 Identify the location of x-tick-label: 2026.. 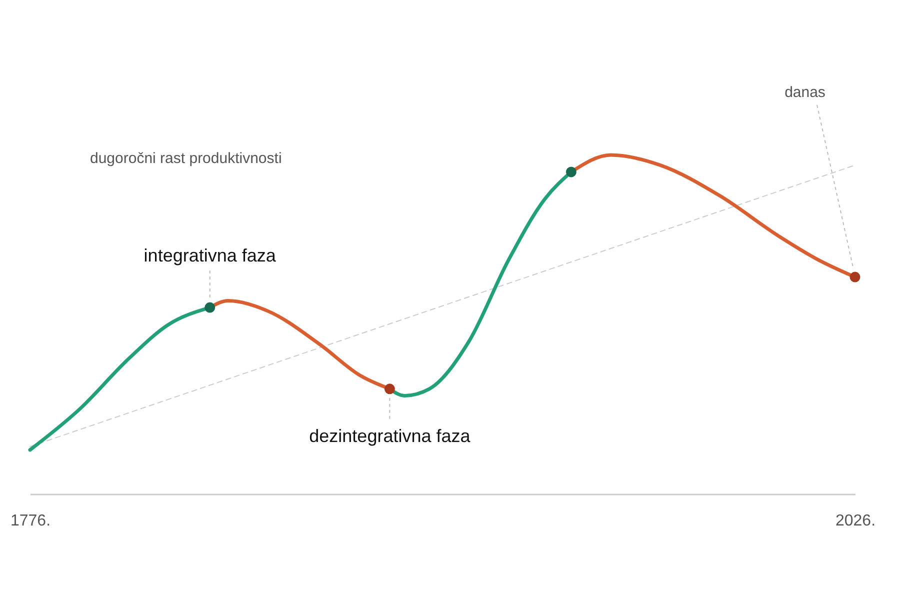
(855, 521).